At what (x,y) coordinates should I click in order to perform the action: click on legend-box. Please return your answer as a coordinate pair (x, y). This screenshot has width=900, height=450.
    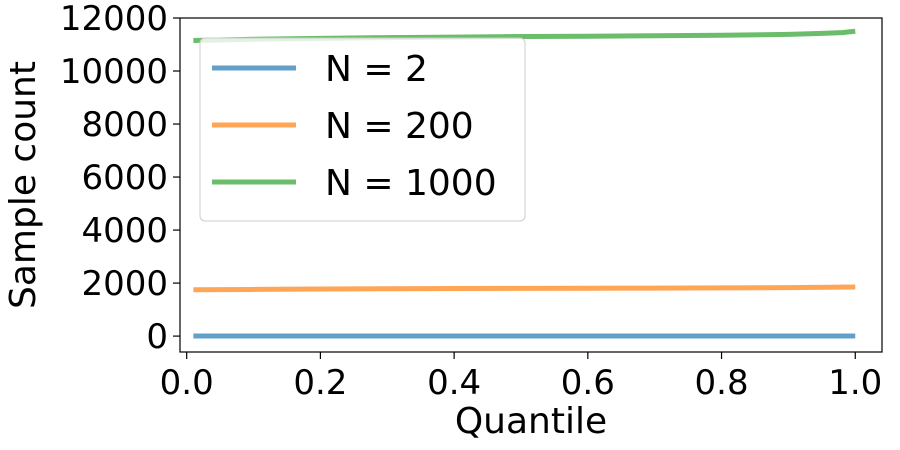
    Looking at the image, I should click on (362, 129).